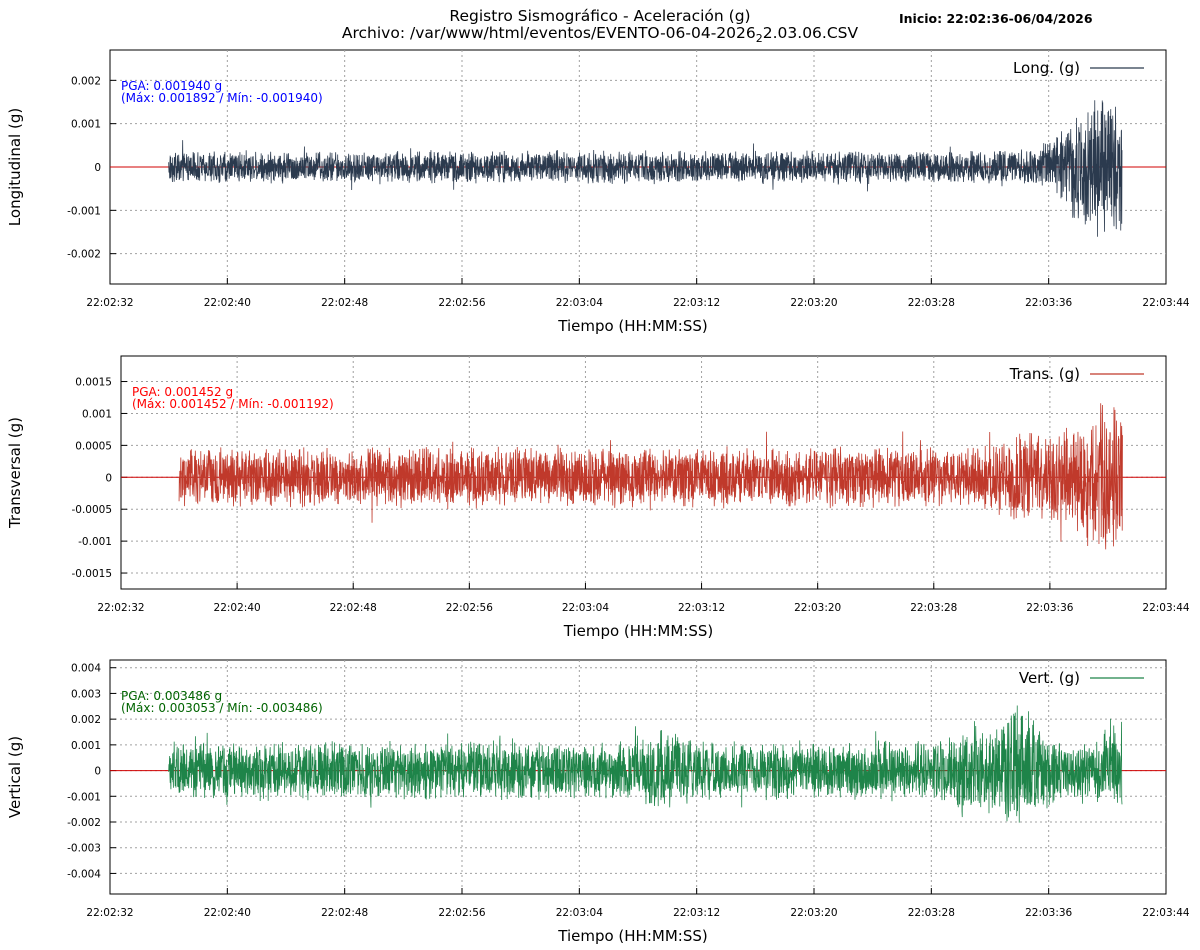 This screenshot has width=1200, height=950. What do you see at coordinates (84, 874) in the screenshot?
I see `y-tick-label: -0.004` at bounding box center [84, 874].